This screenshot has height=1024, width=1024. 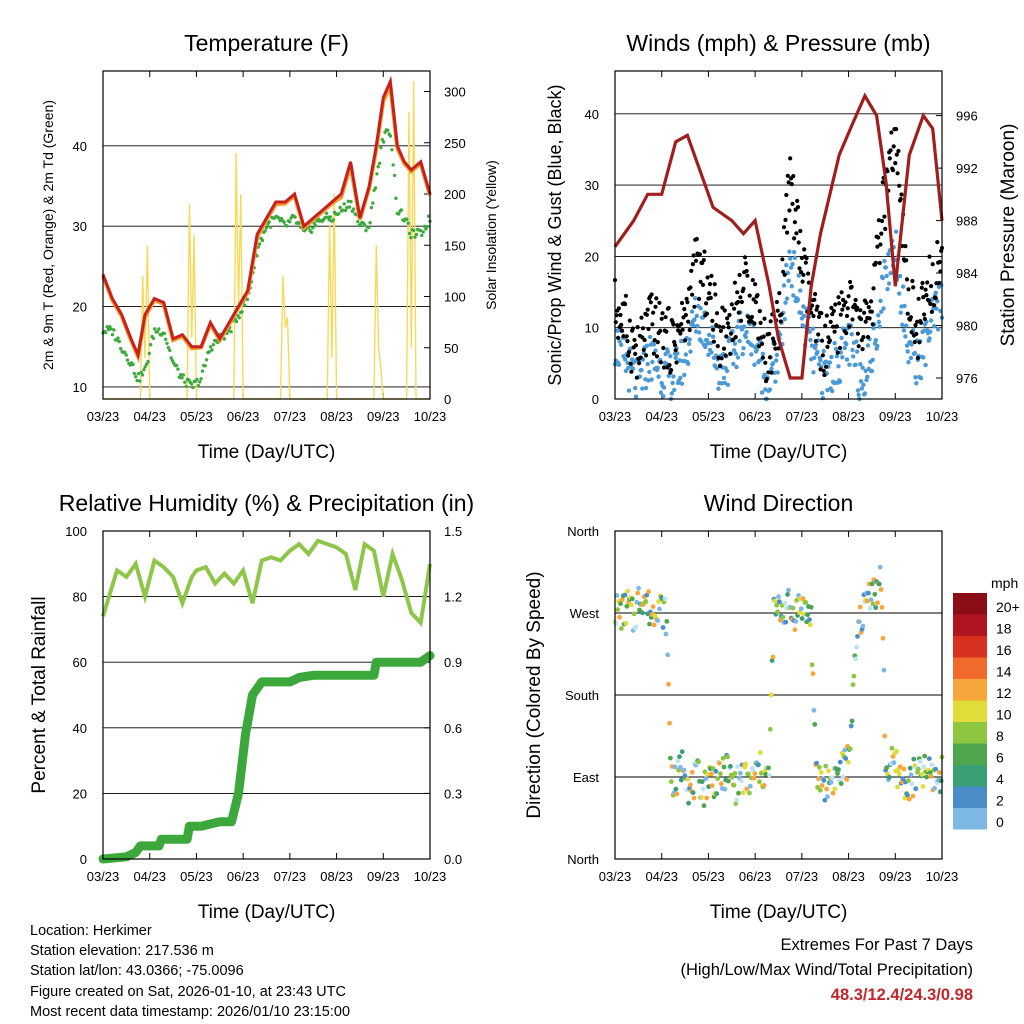 I want to click on temp-xtick-label: 05/23, so click(x=196, y=416).